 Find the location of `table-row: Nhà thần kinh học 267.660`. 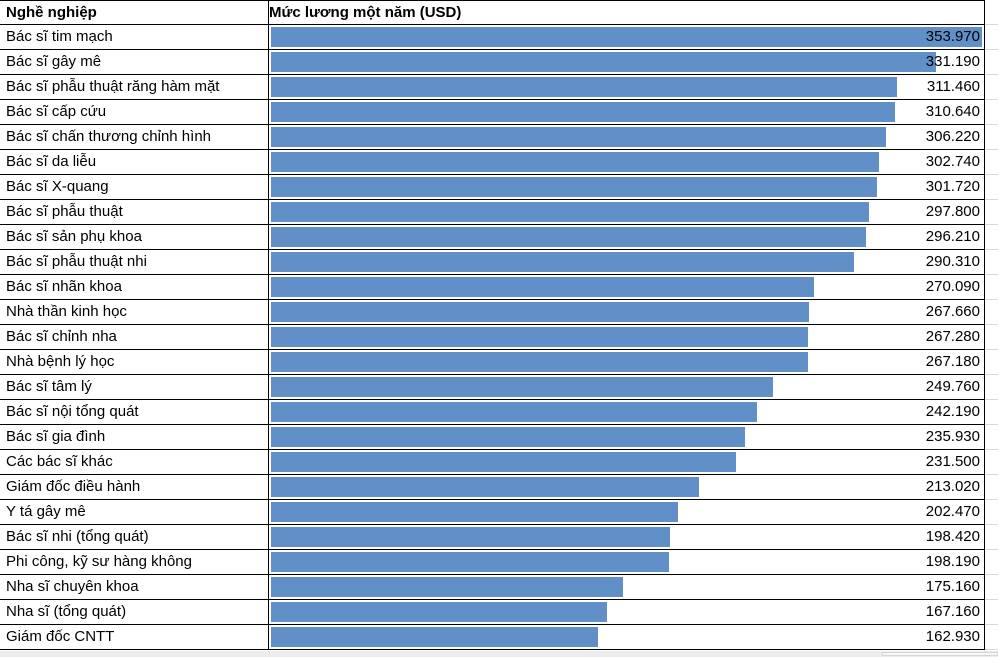

table-row: Nhà thần kinh học 267.660 is located at coordinates (499, 312).